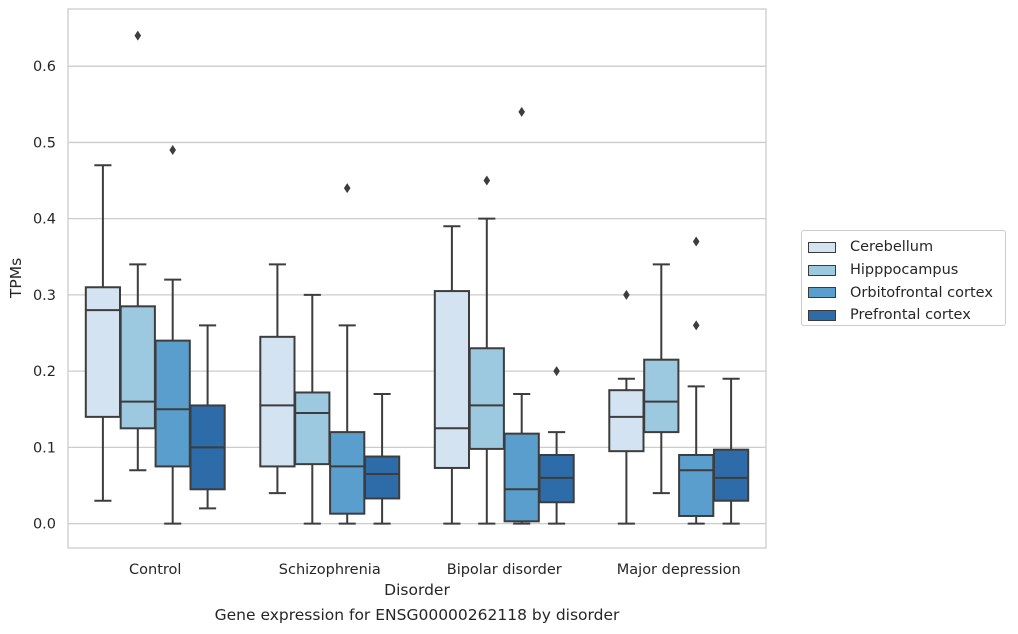 The height and width of the screenshot is (634, 1018). What do you see at coordinates (921, 292) in the screenshot?
I see `legend-label: Orbitofrontal cortex` at bounding box center [921, 292].